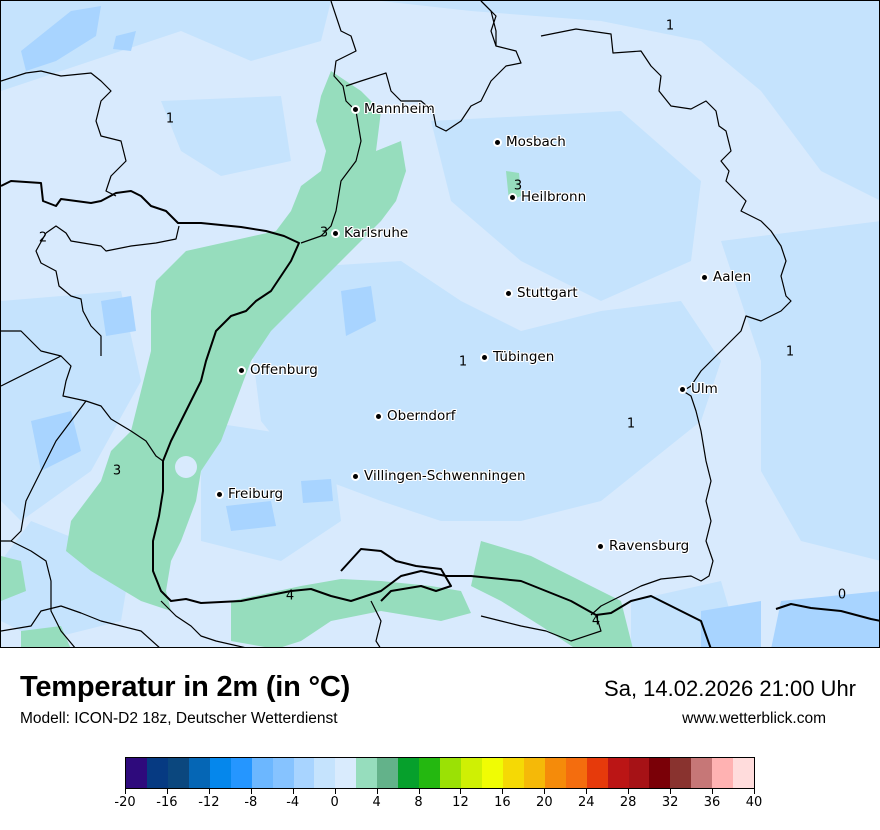 This screenshot has width=880, height=830. Describe the element at coordinates (730, 688) in the screenshot. I see `forecast-datetime: Sa, 14.02.2026 21:00 Uhr` at that location.